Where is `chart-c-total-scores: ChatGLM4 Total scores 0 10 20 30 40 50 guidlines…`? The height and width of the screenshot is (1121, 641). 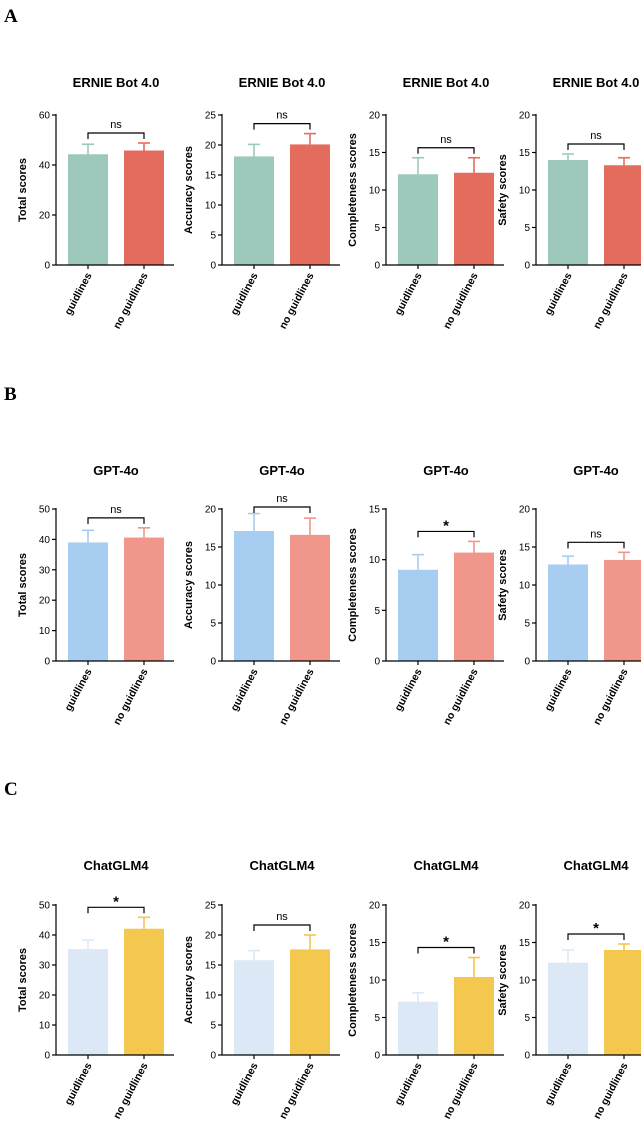 chart-c-total-scores: ChatGLM4 Total scores 0 10 20 30 40 50 guidlines… is located at coordinates (95, 989).